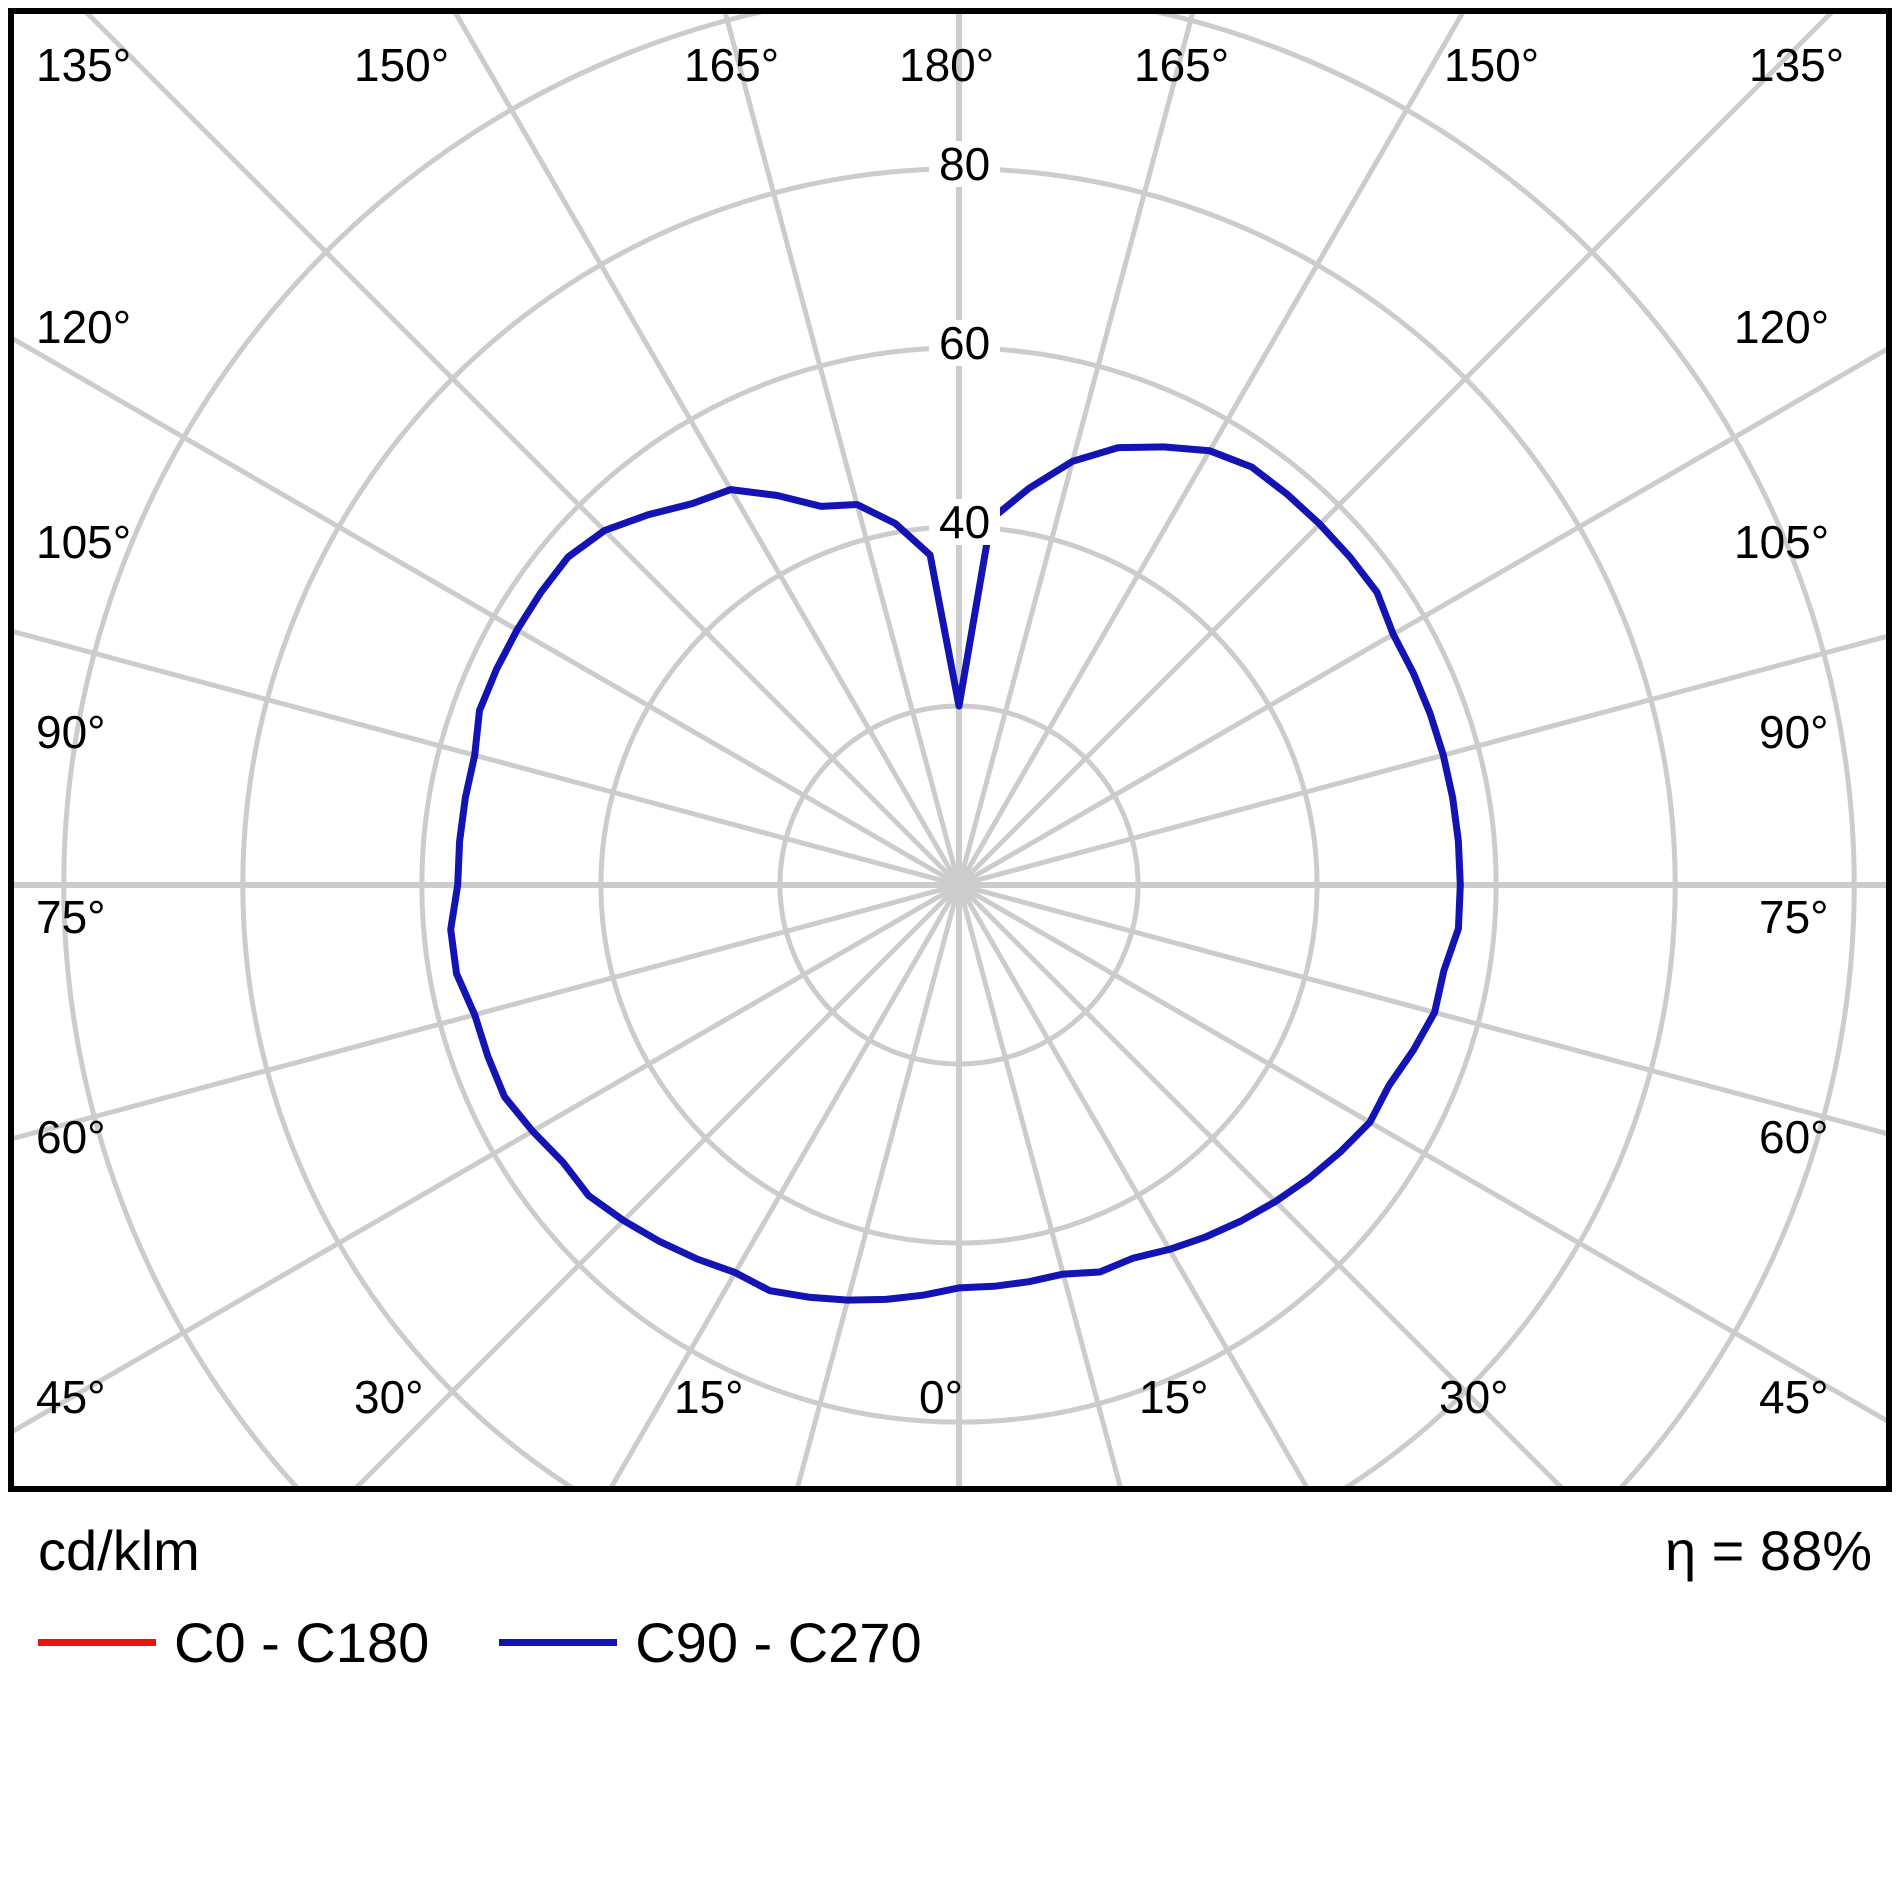 The width and height of the screenshot is (1900, 1900). I want to click on legend-entries: C0 - C180 C90 - C270, so click(515, 1642).